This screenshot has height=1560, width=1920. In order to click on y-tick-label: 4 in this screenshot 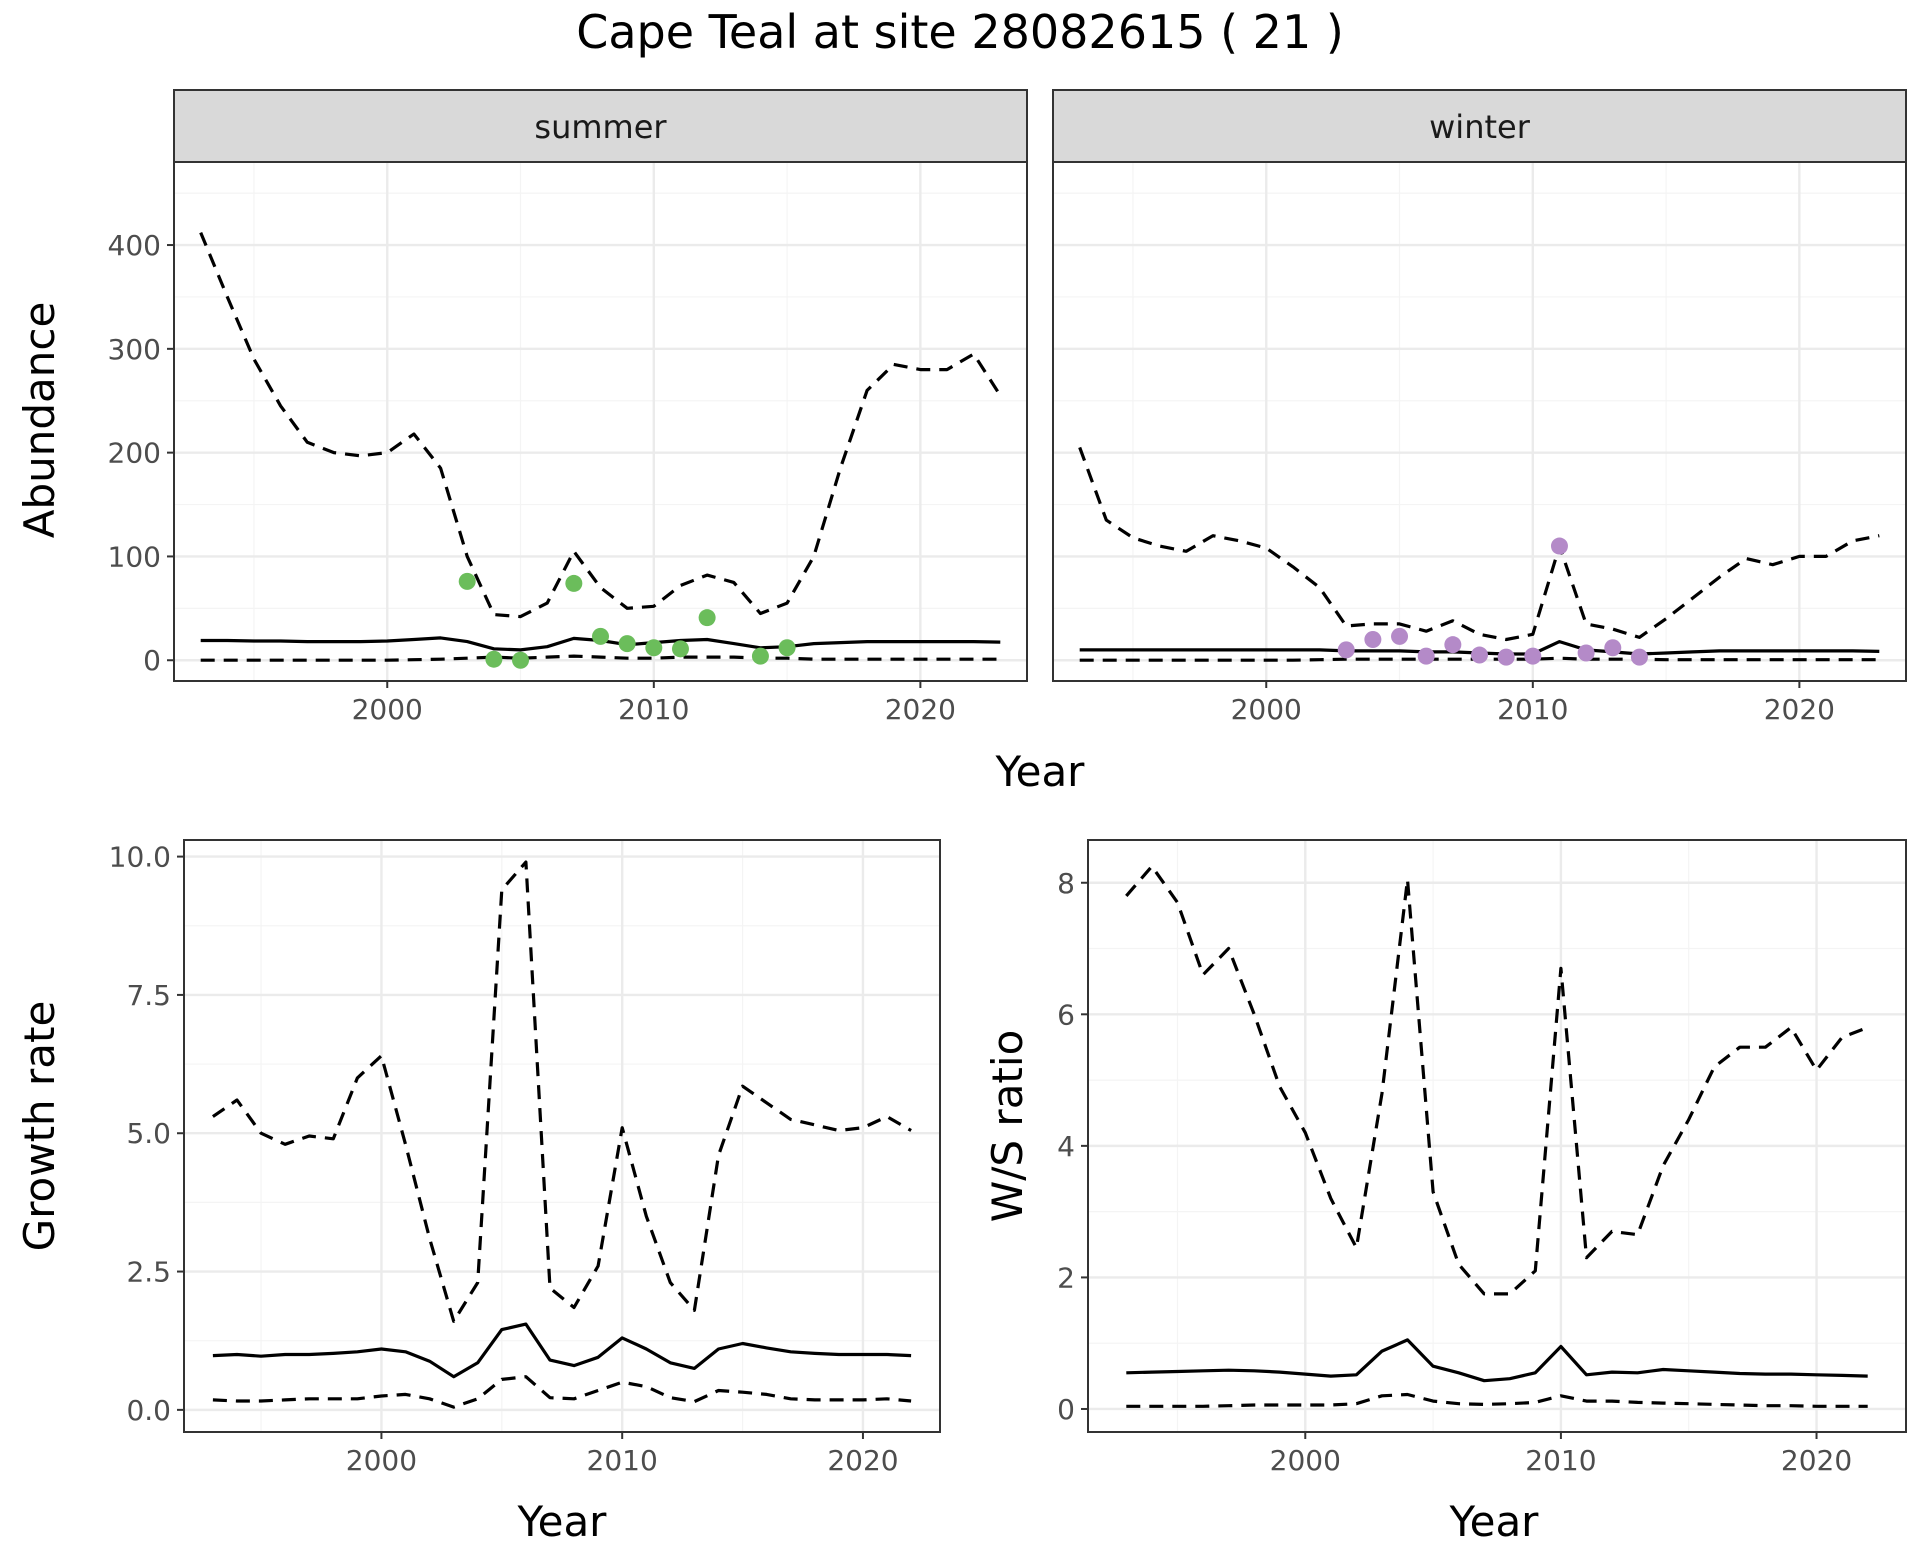, I will do `click(1066, 1146)`.